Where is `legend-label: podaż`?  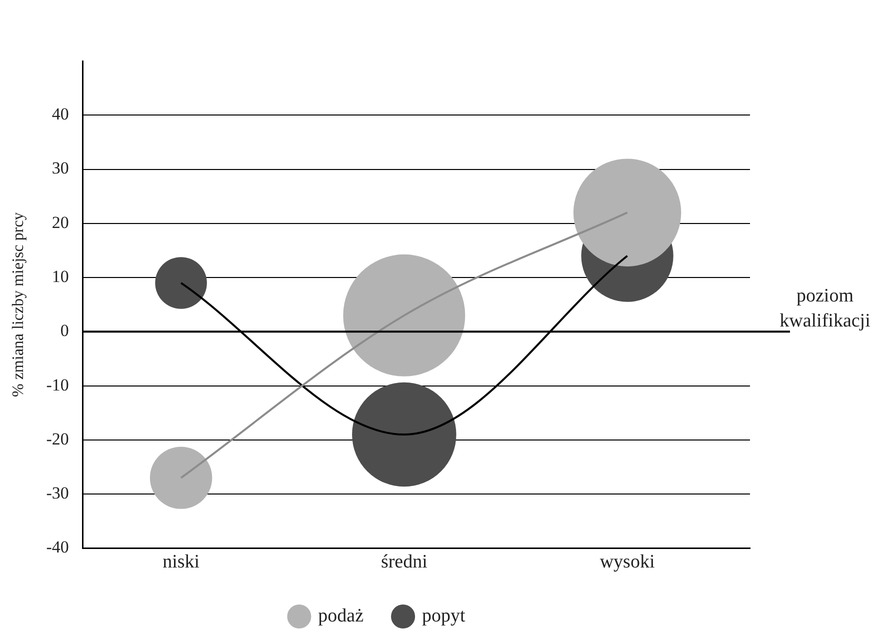
legend-label: podaż is located at coordinates (341, 615).